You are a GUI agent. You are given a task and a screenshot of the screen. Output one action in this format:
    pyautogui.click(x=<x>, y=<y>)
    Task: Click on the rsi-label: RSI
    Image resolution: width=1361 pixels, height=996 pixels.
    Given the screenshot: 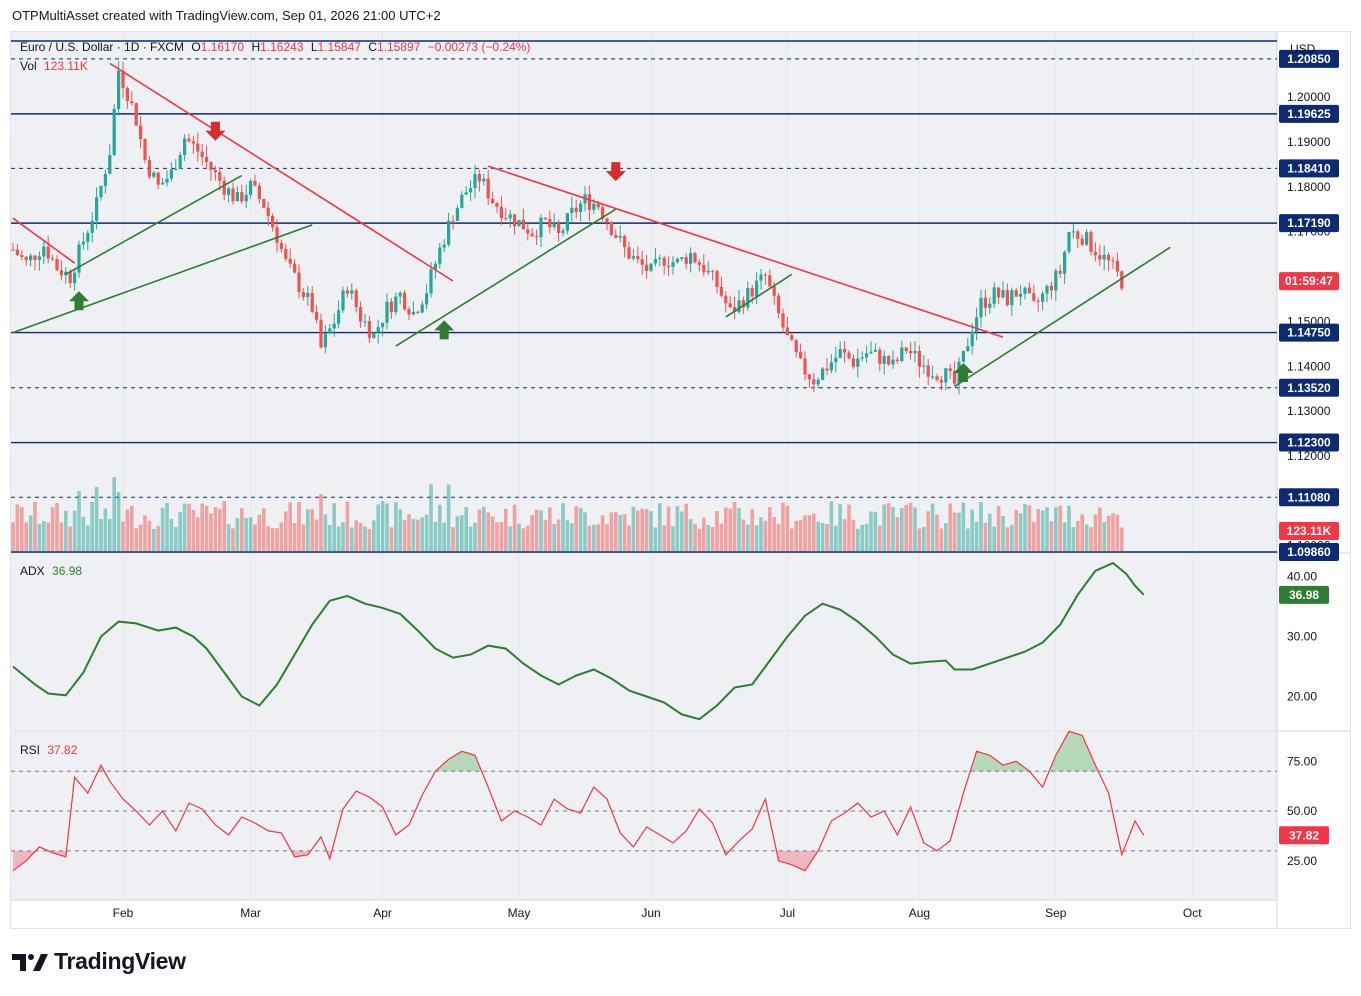 What is the action you would take?
    pyautogui.click(x=30, y=750)
    